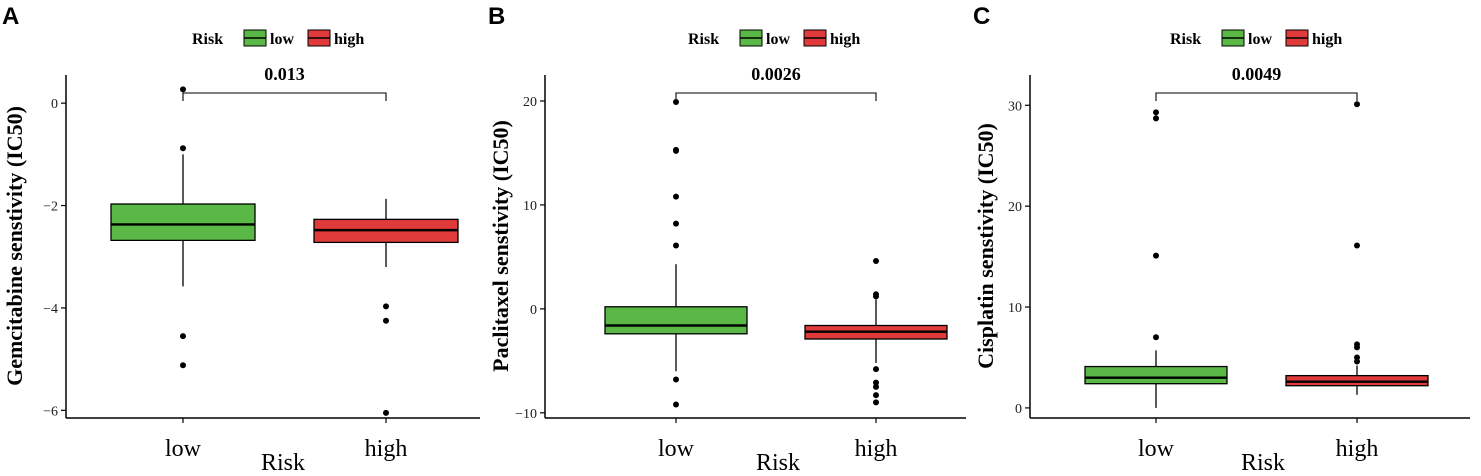  What do you see at coordinates (526, 414) in the screenshot?
I see `y-tick-label: −10` at bounding box center [526, 414].